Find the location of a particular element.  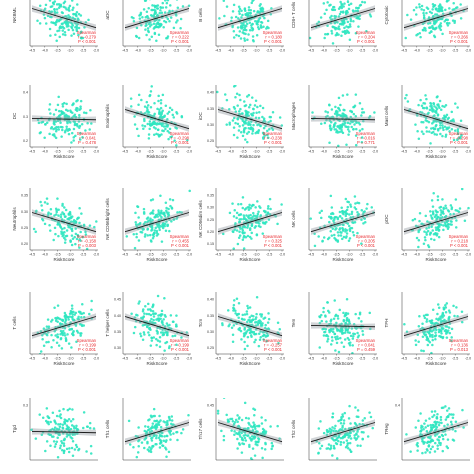

plot-area is located at coordinates (436, 218).